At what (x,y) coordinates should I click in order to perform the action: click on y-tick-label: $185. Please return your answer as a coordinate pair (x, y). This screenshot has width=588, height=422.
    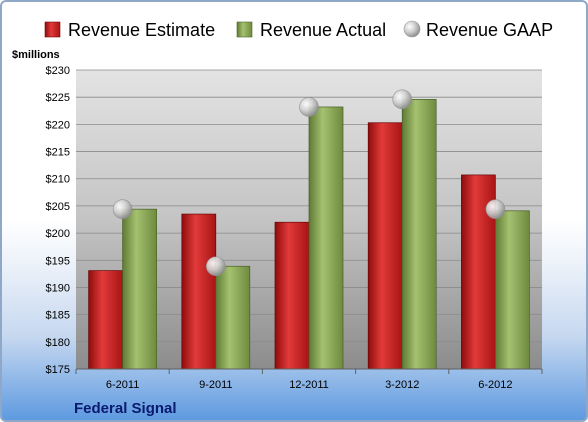
    Looking at the image, I should click on (58, 316).